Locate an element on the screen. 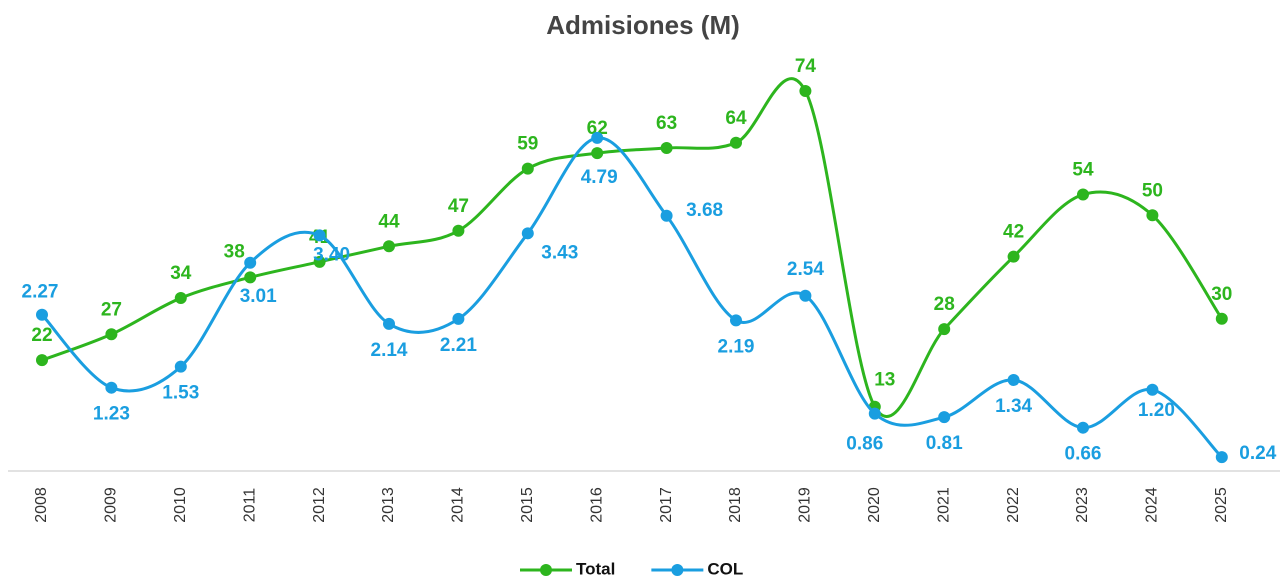 The height and width of the screenshot is (585, 1287). data-label: 47 is located at coordinates (458, 206).